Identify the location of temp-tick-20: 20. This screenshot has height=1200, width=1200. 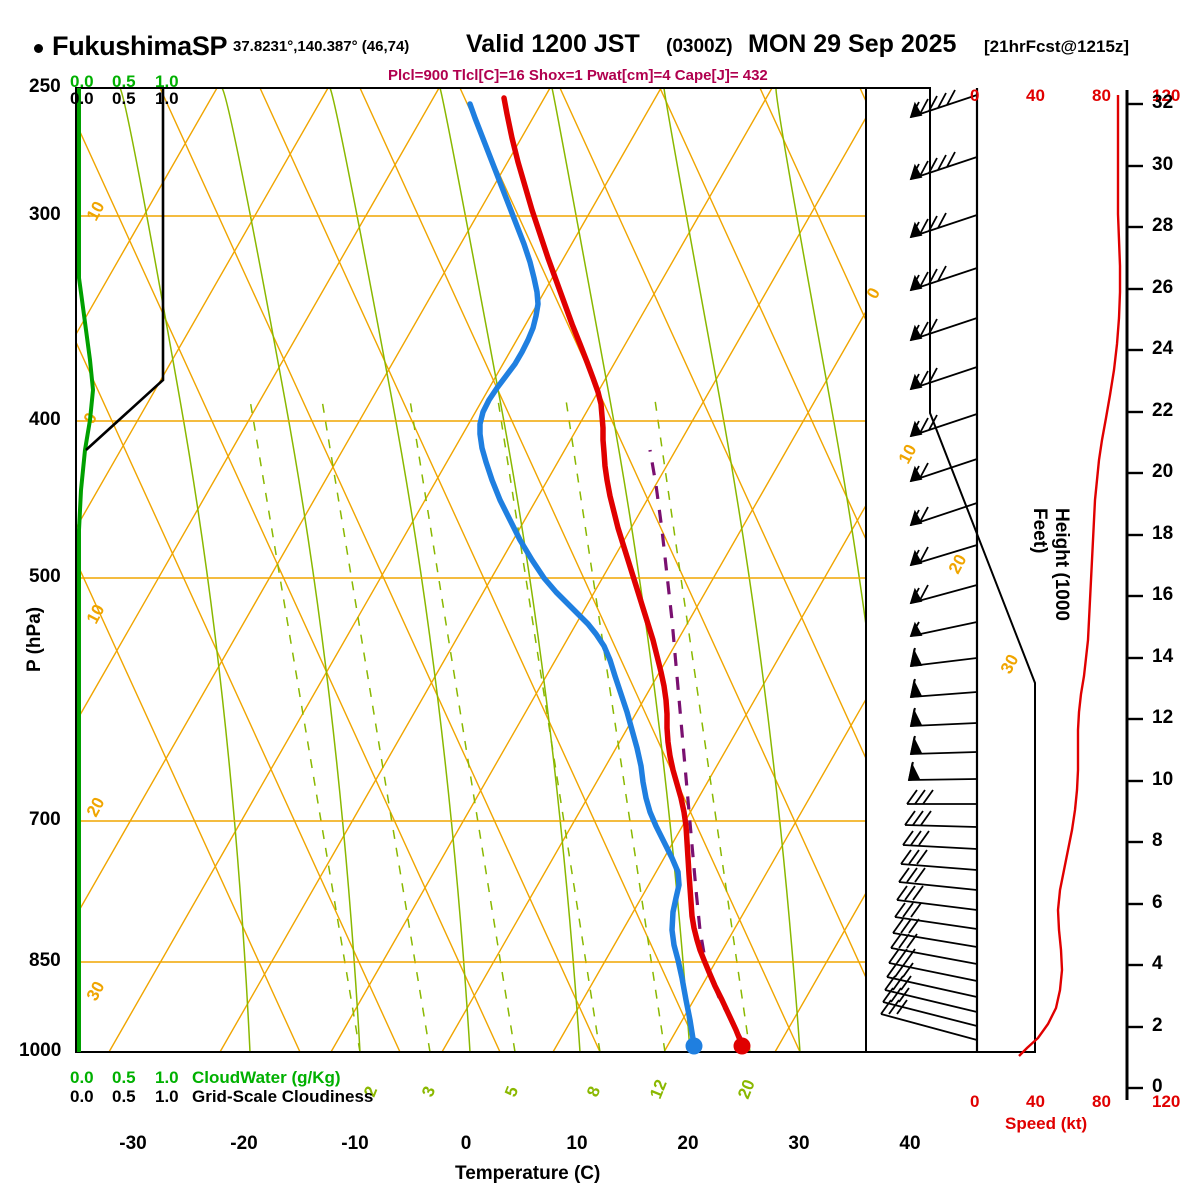
(688, 1143).